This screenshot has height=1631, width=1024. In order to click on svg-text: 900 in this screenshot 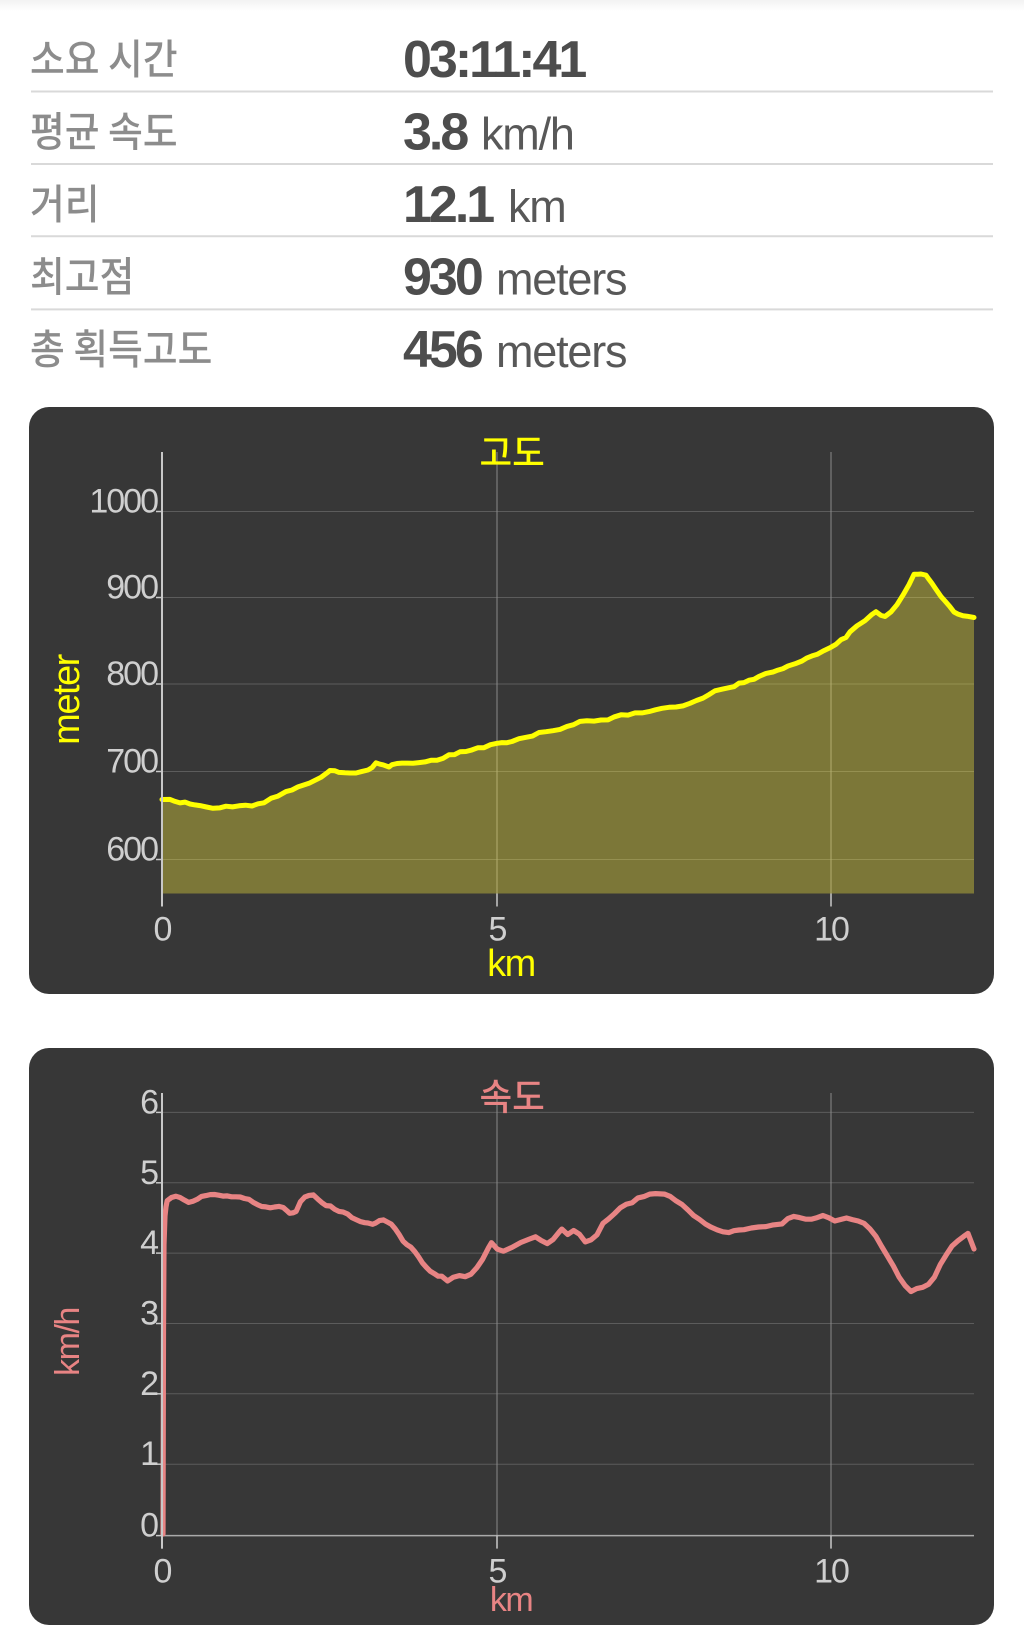, I will do `click(132, 588)`.